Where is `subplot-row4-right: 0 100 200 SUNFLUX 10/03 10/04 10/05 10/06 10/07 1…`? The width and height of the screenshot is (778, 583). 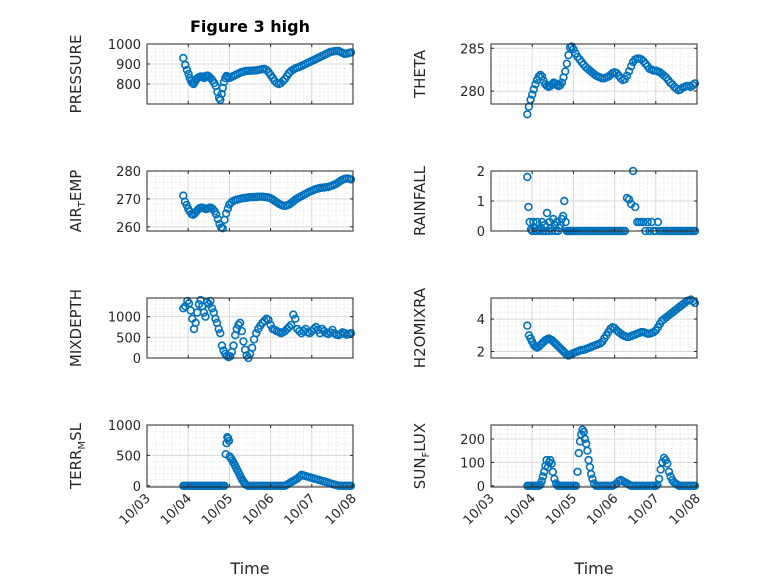
subplot-row4-right: 0 100 200 SUNFLUX 10/03 10/04 10/05 10/06 10/07 1… is located at coordinates (557, 500).